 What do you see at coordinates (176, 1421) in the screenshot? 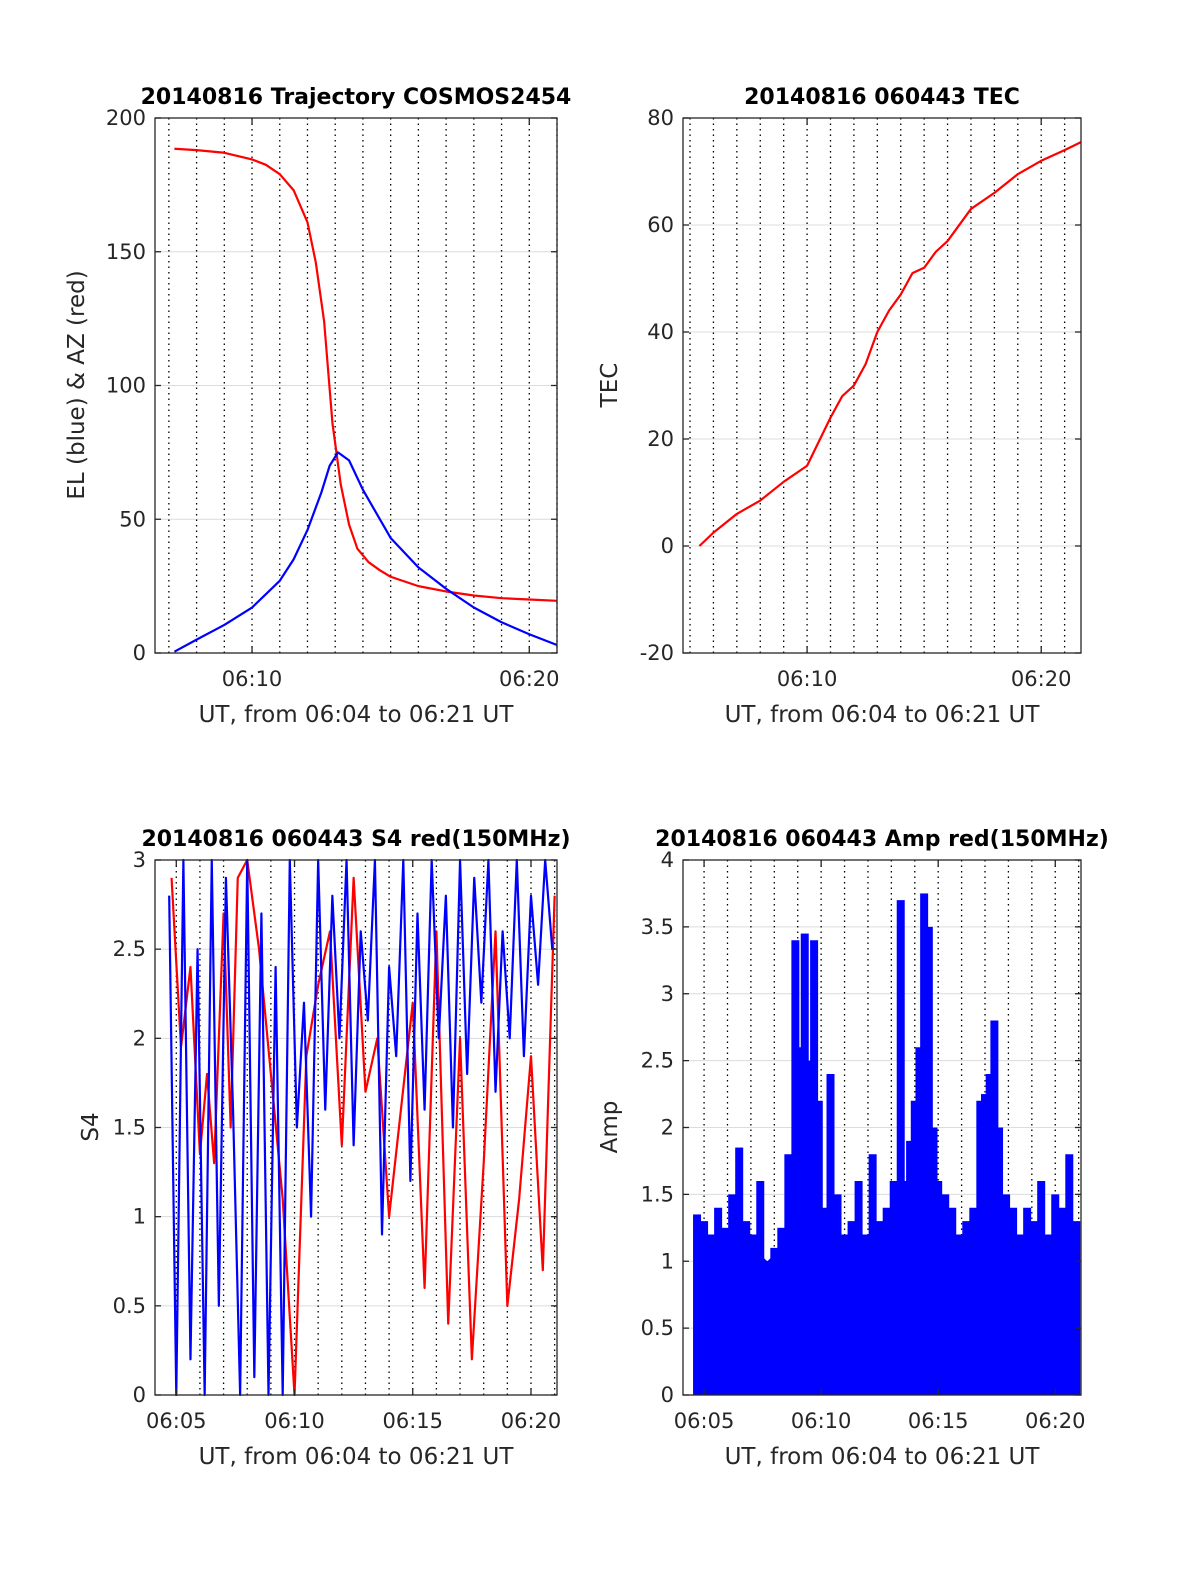
I see `s4-xtick-label-0: 06:05` at bounding box center [176, 1421].